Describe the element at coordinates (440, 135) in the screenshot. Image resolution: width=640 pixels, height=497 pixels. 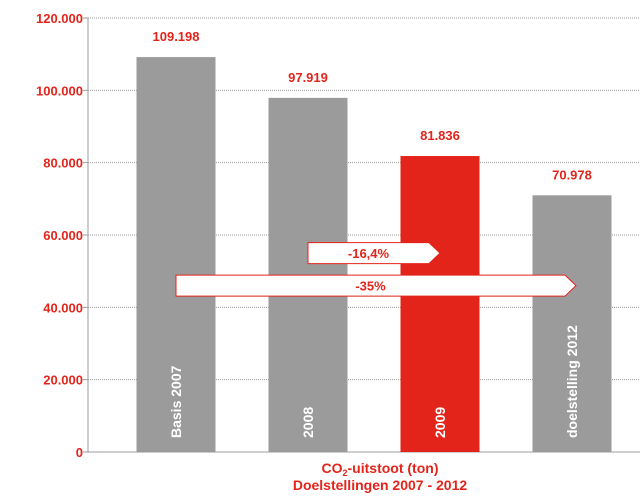
I see `data-label: 81.836` at that location.